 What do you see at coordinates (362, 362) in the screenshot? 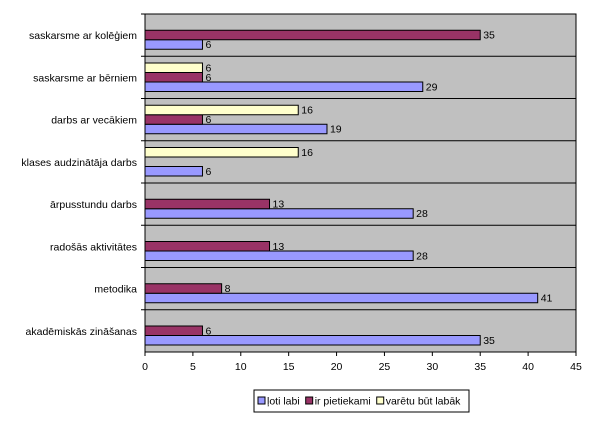
I see `x-axis: 0 5 10 15 20 25 30 35 40 45` at bounding box center [362, 362].